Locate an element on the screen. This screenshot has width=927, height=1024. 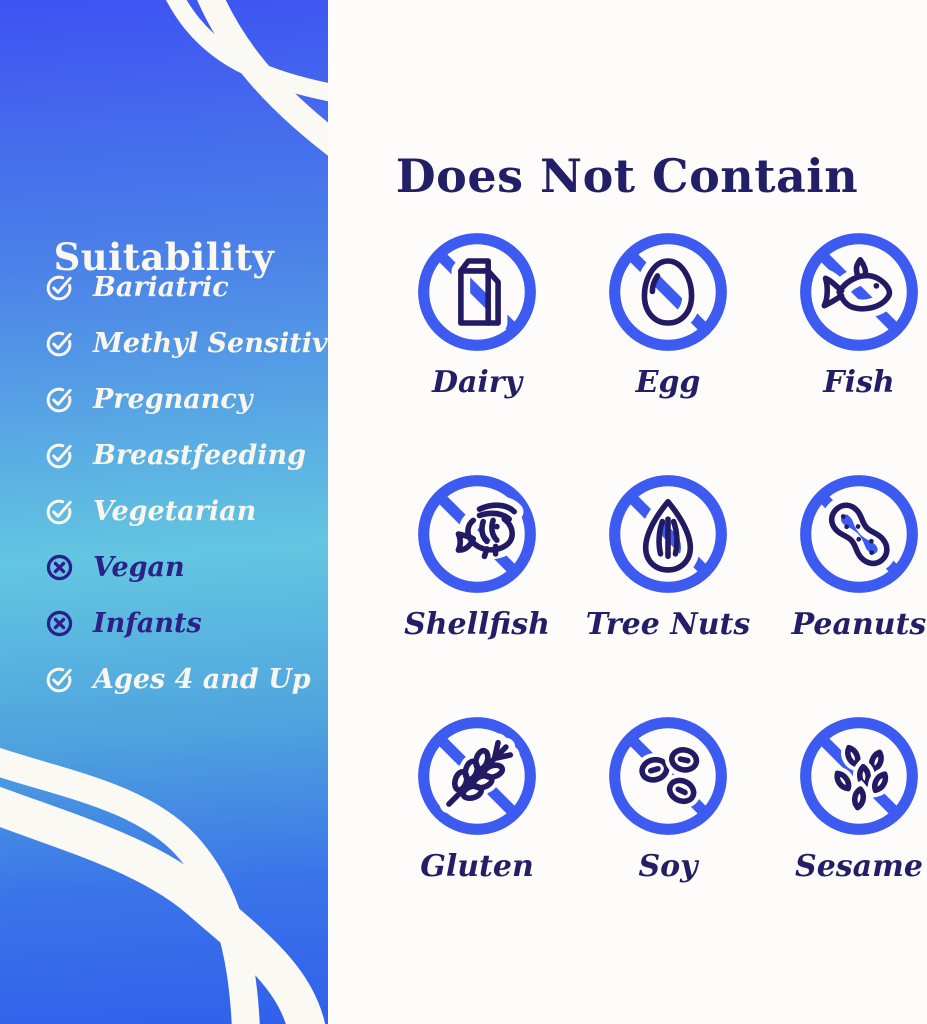
fish-icon is located at coordinates (856, 284).